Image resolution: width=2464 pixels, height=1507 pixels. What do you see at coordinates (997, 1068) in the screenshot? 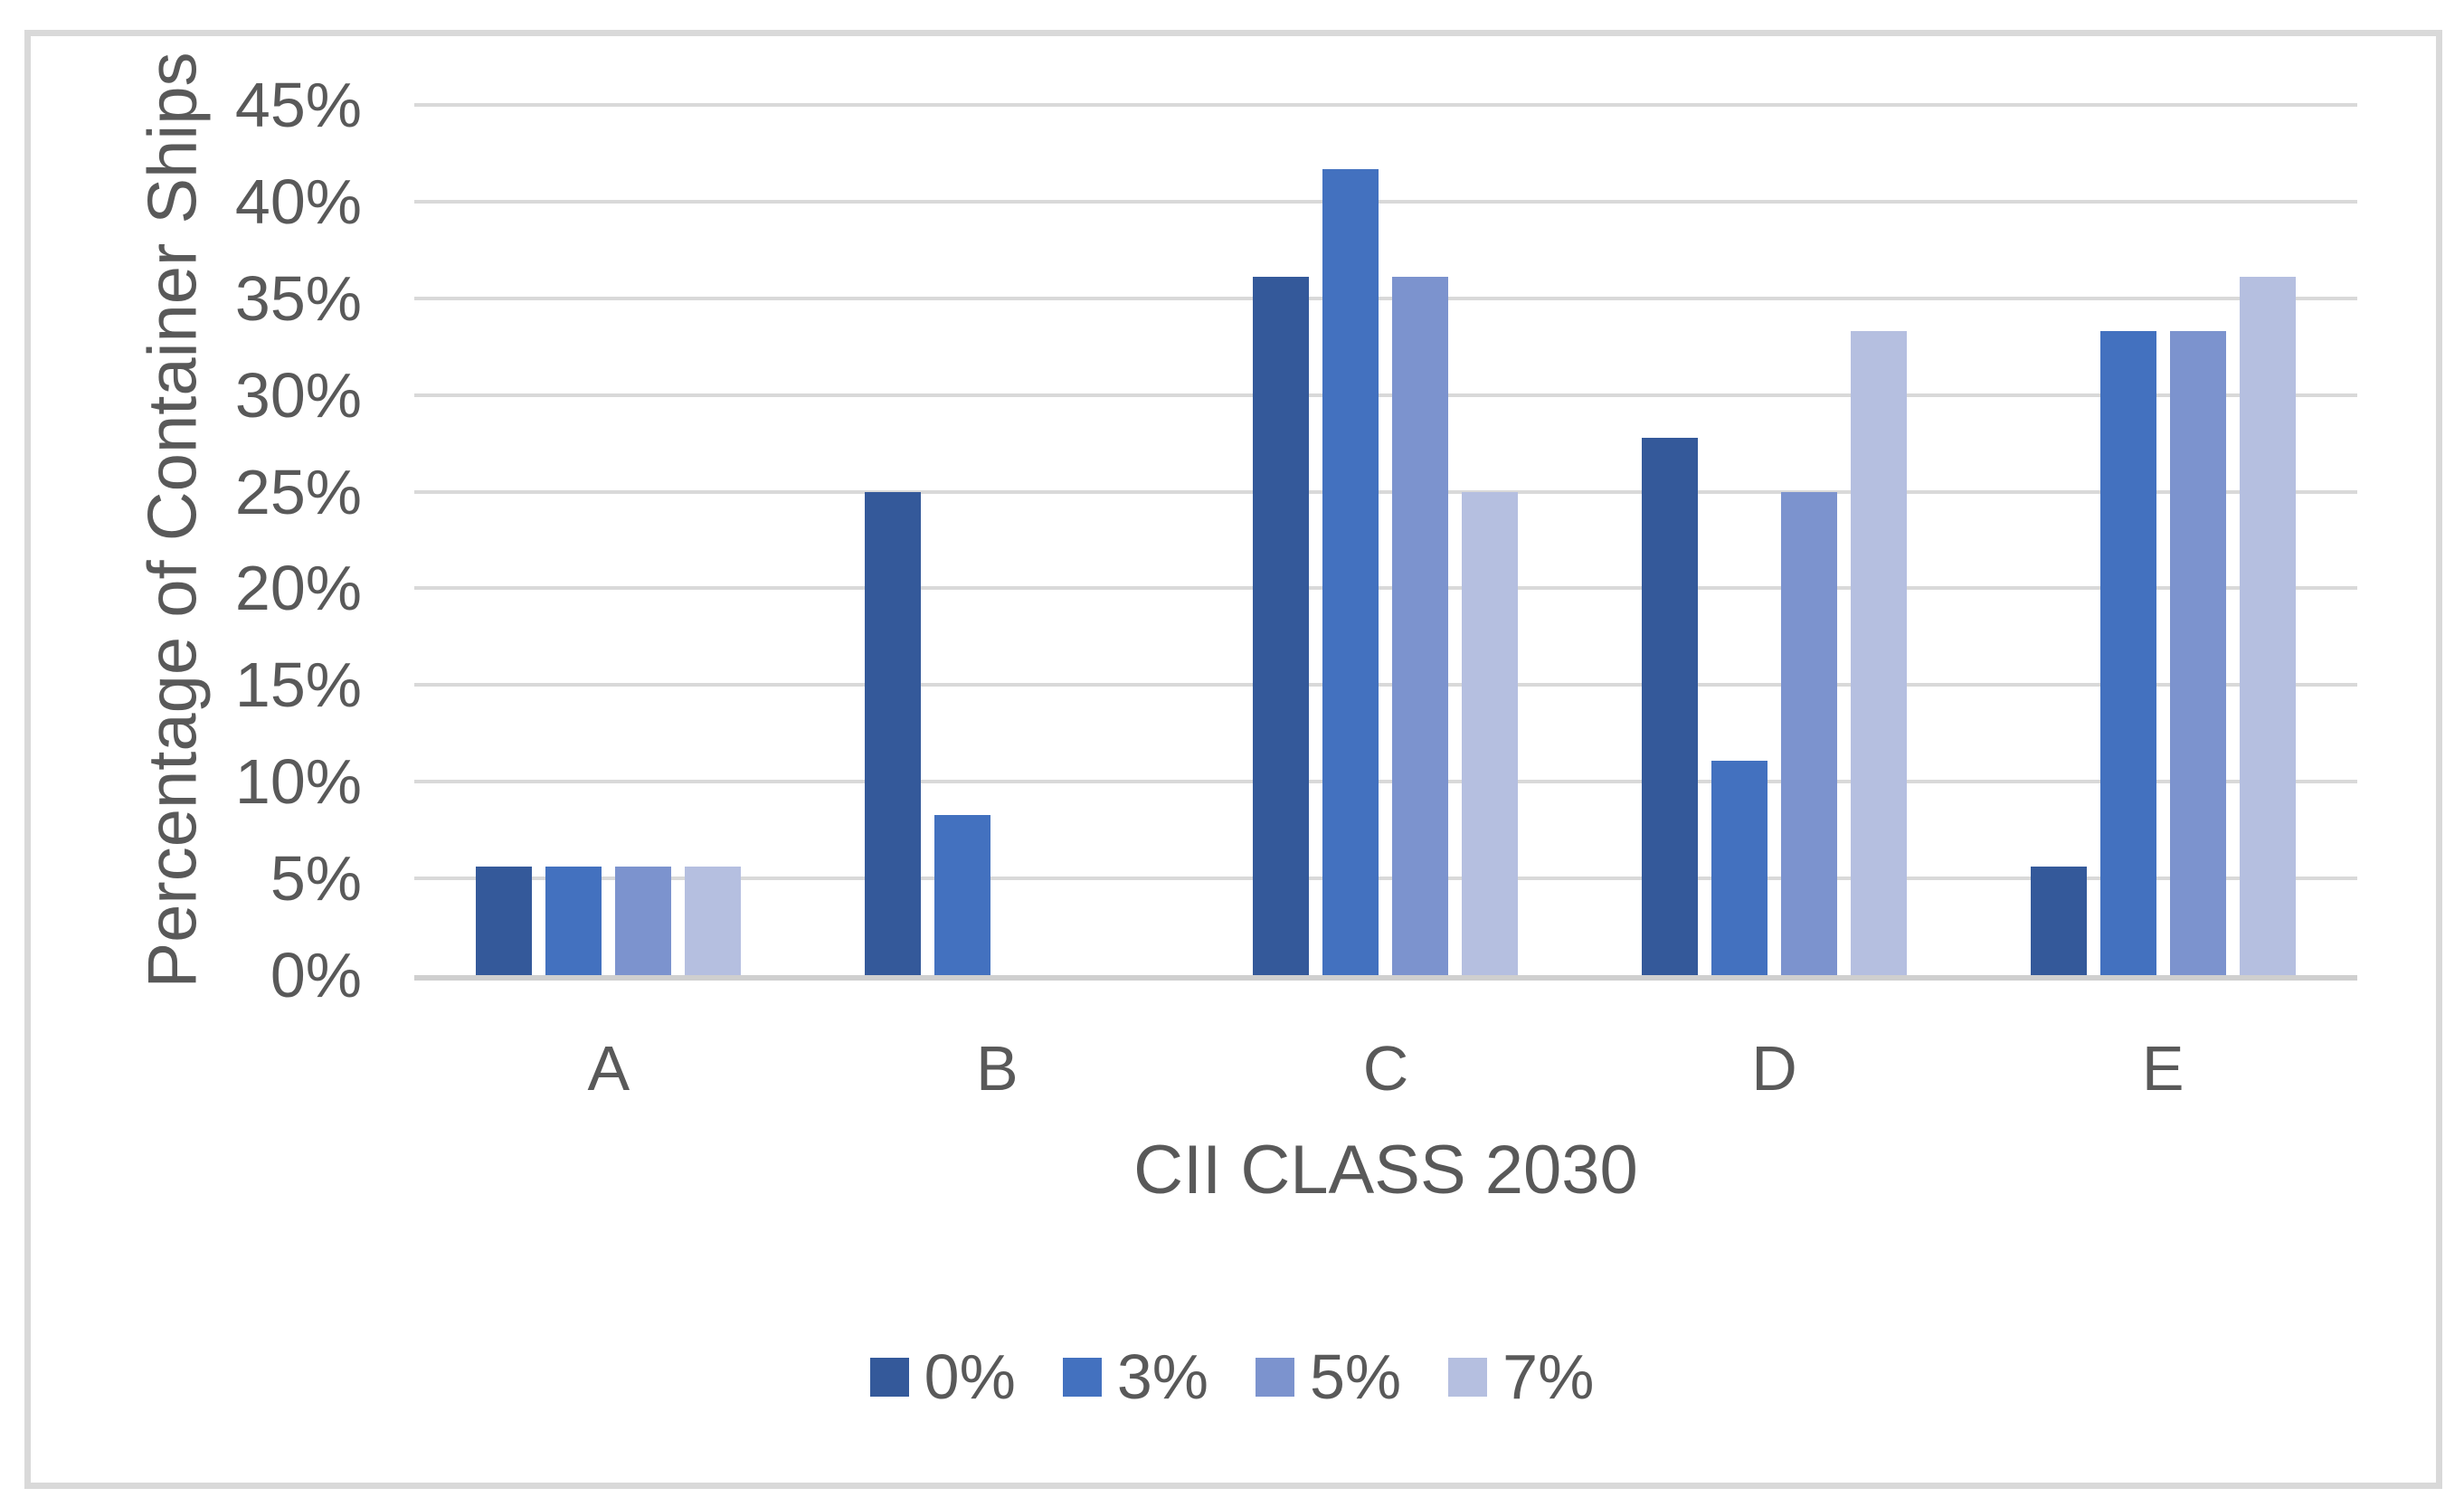
I see `x-category-label-B: B` at bounding box center [997, 1068].